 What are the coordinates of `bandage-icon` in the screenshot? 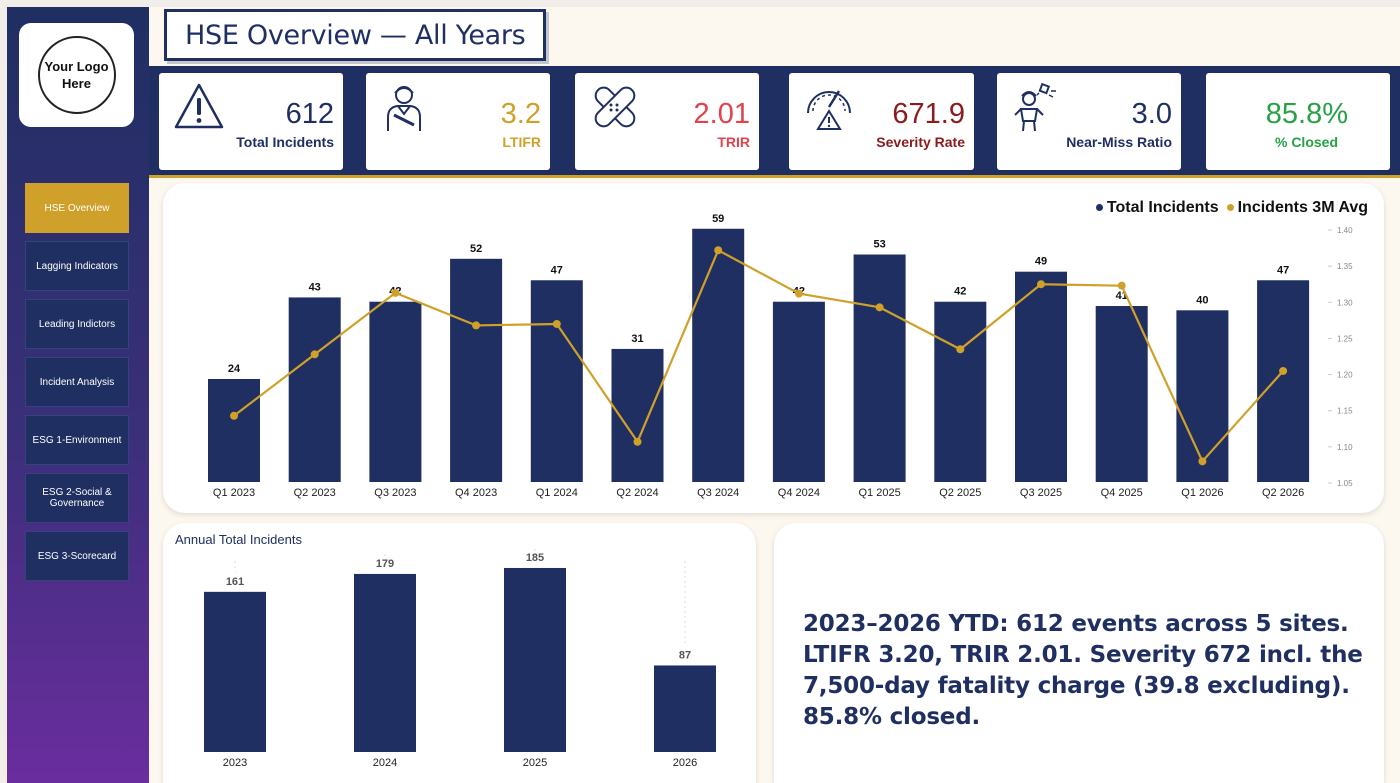 It's located at (615, 107).